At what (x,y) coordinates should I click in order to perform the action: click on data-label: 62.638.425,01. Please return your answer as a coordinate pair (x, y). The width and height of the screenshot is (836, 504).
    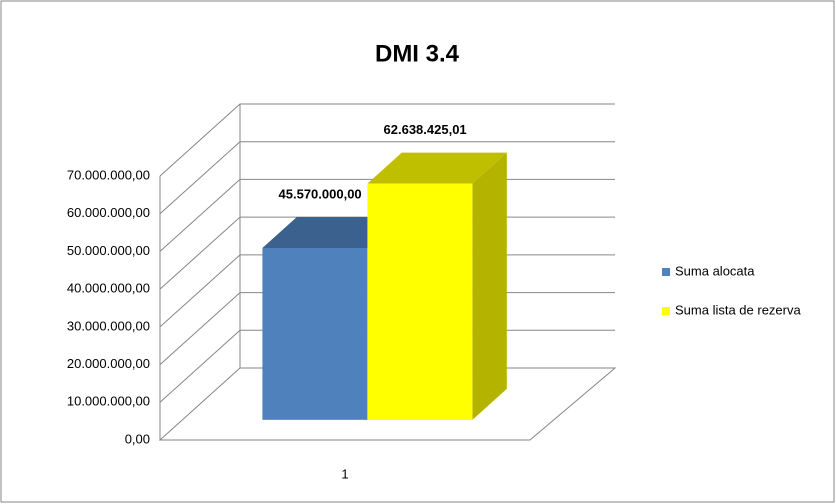
    Looking at the image, I should click on (425, 129).